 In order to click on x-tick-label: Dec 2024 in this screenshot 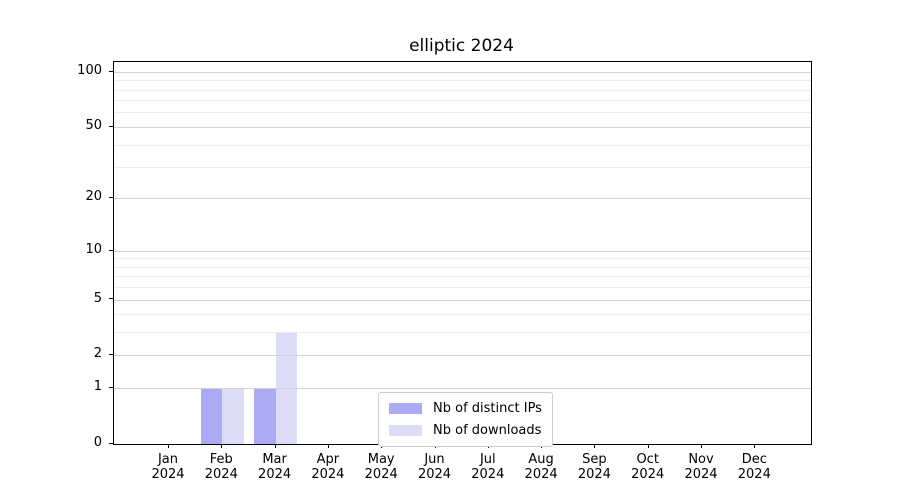, I will do `click(754, 467)`.